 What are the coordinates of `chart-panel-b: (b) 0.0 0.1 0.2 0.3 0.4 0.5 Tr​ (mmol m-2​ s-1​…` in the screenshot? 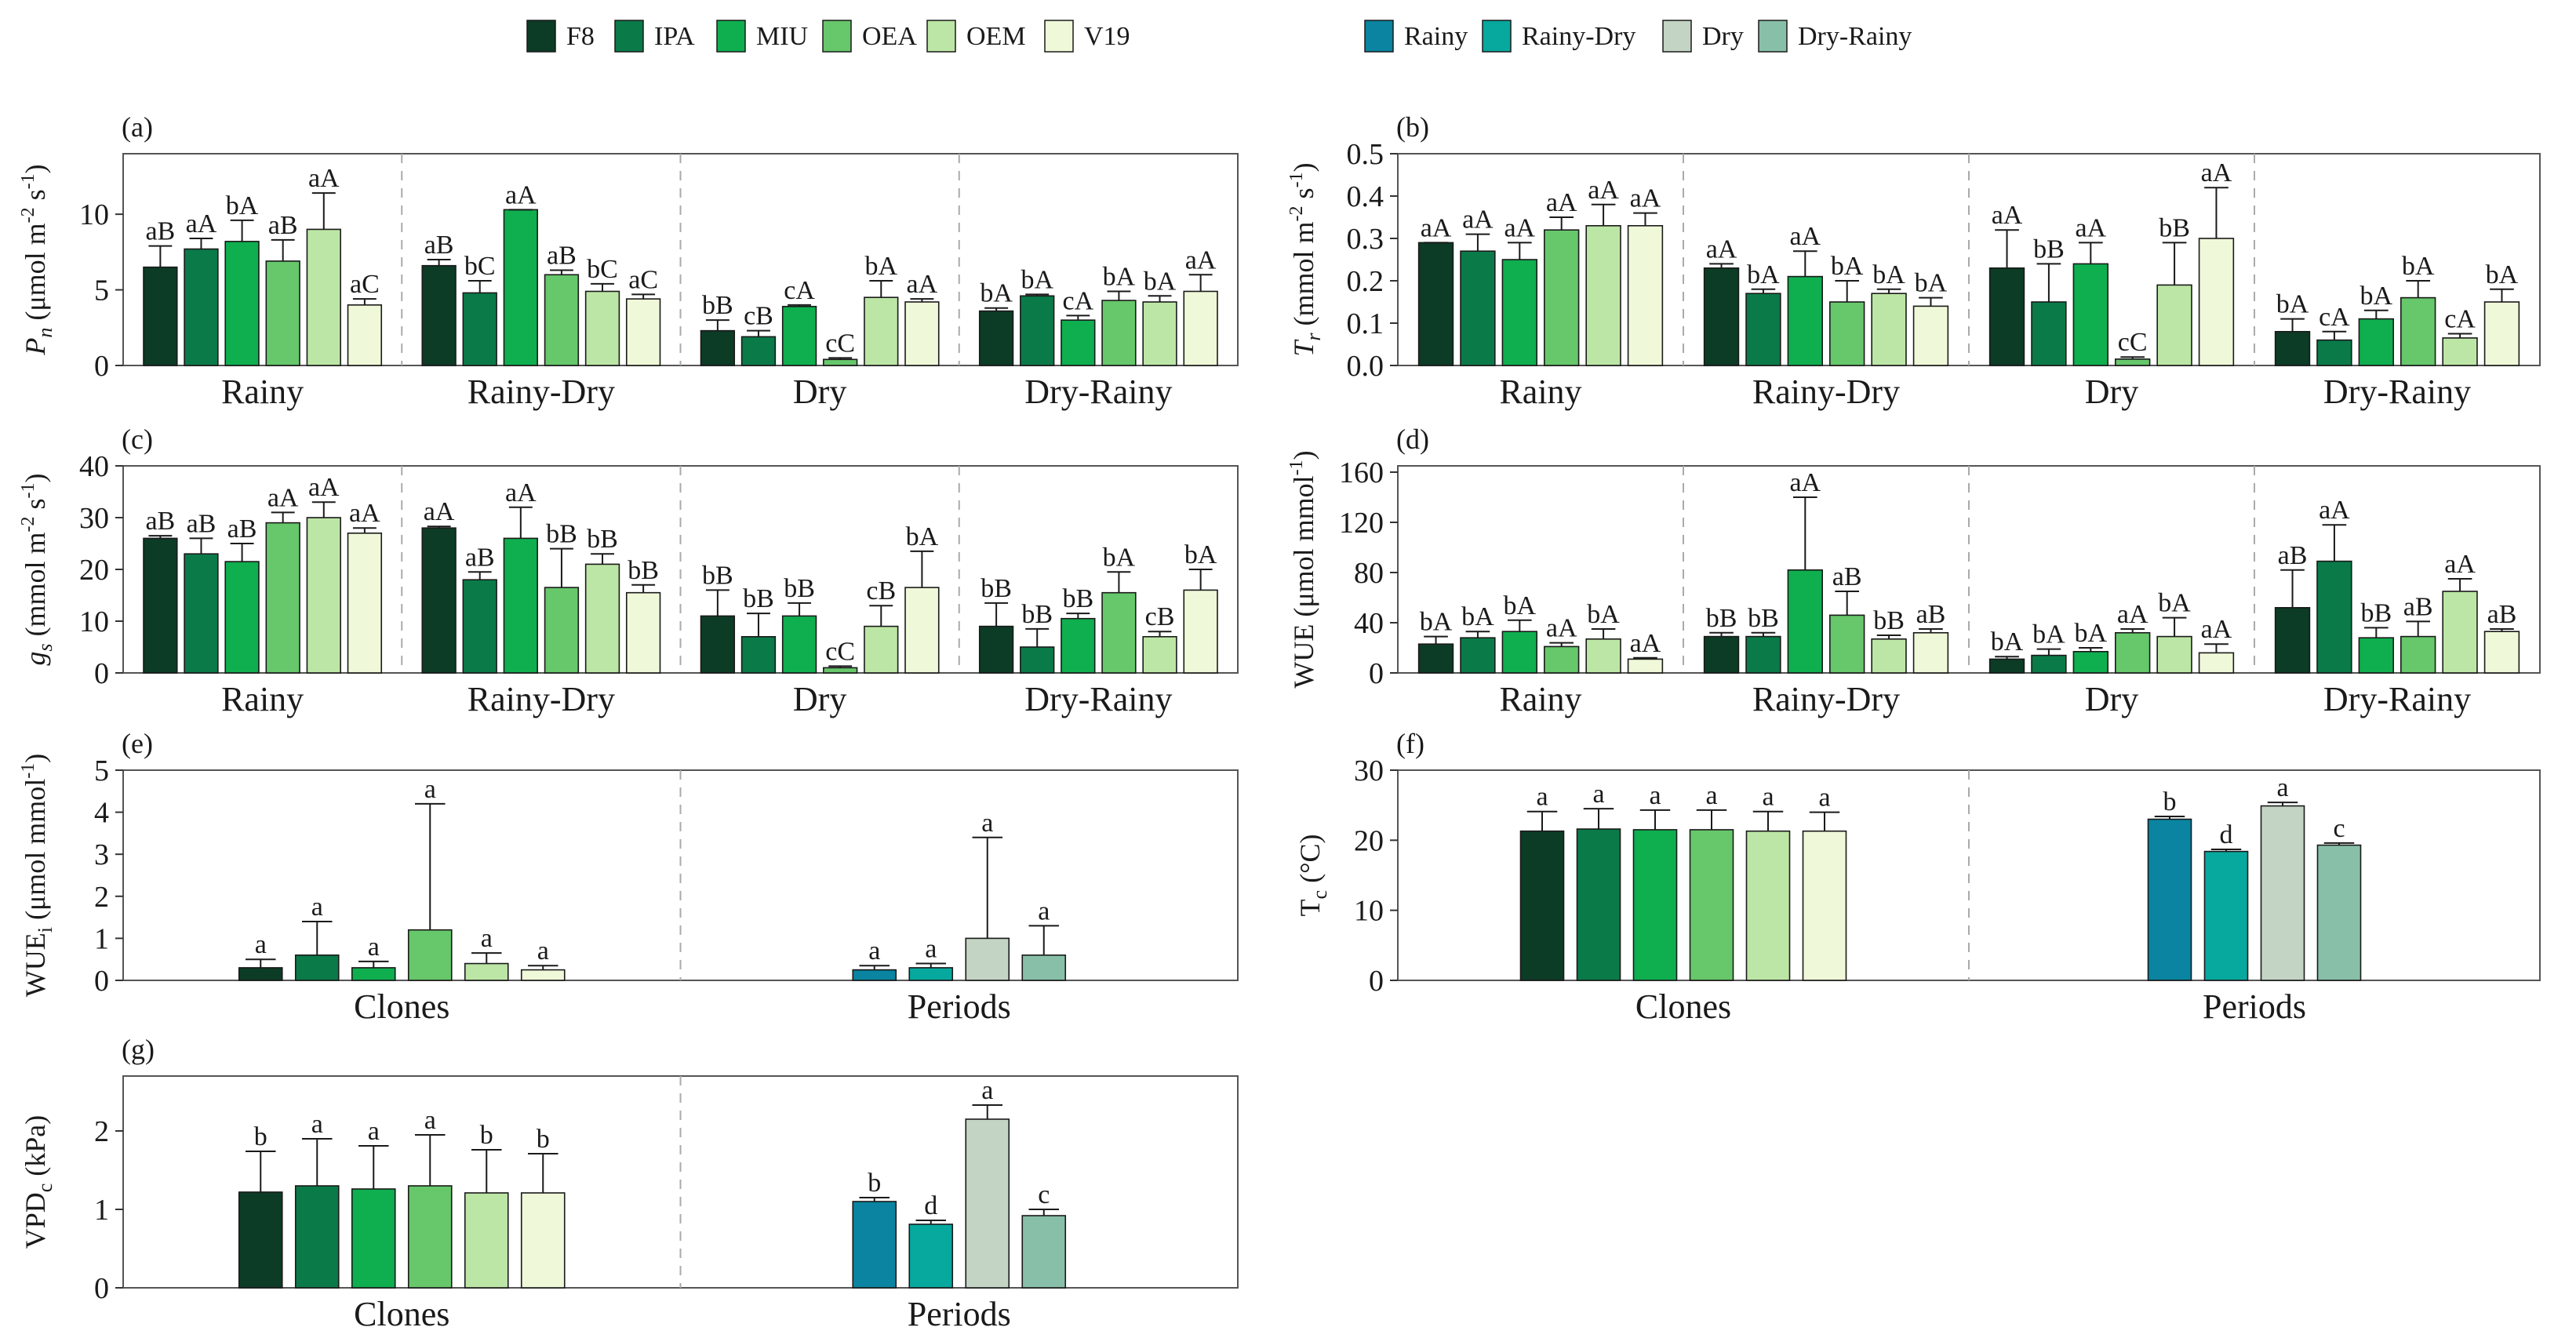 It's located at (1914, 261).